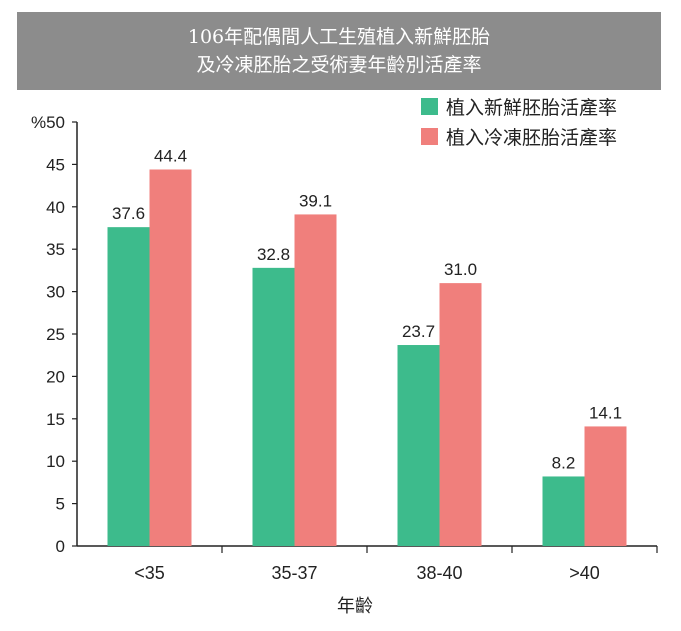 This screenshot has width=681, height=631. I want to click on y-tick-label: 10, so click(55, 461).